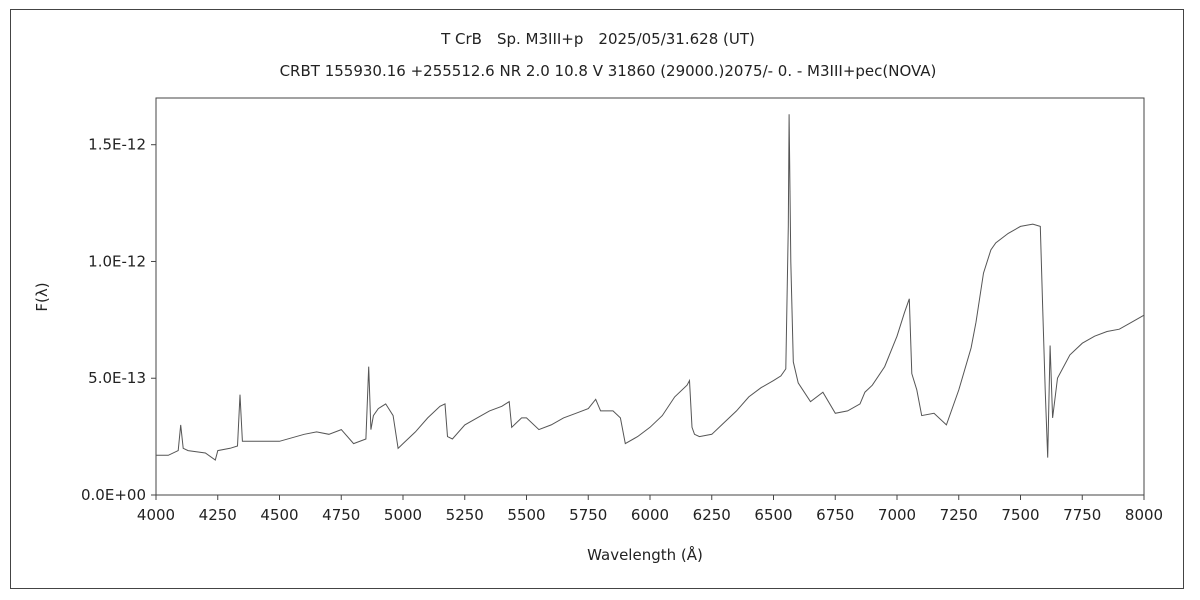 The width and height of the screenshot is (1200, 600). I want to click on x-tick-label: 5750, so click(588, 515).